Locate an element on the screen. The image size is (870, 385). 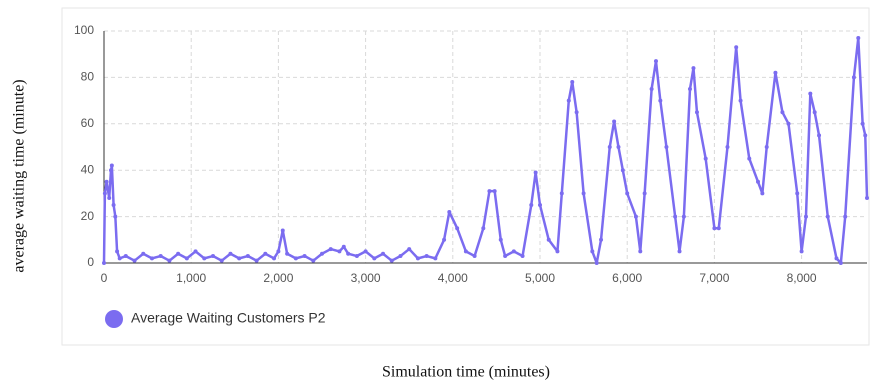
x-tick-label: 1,000 is located at coordinates (191, 278).